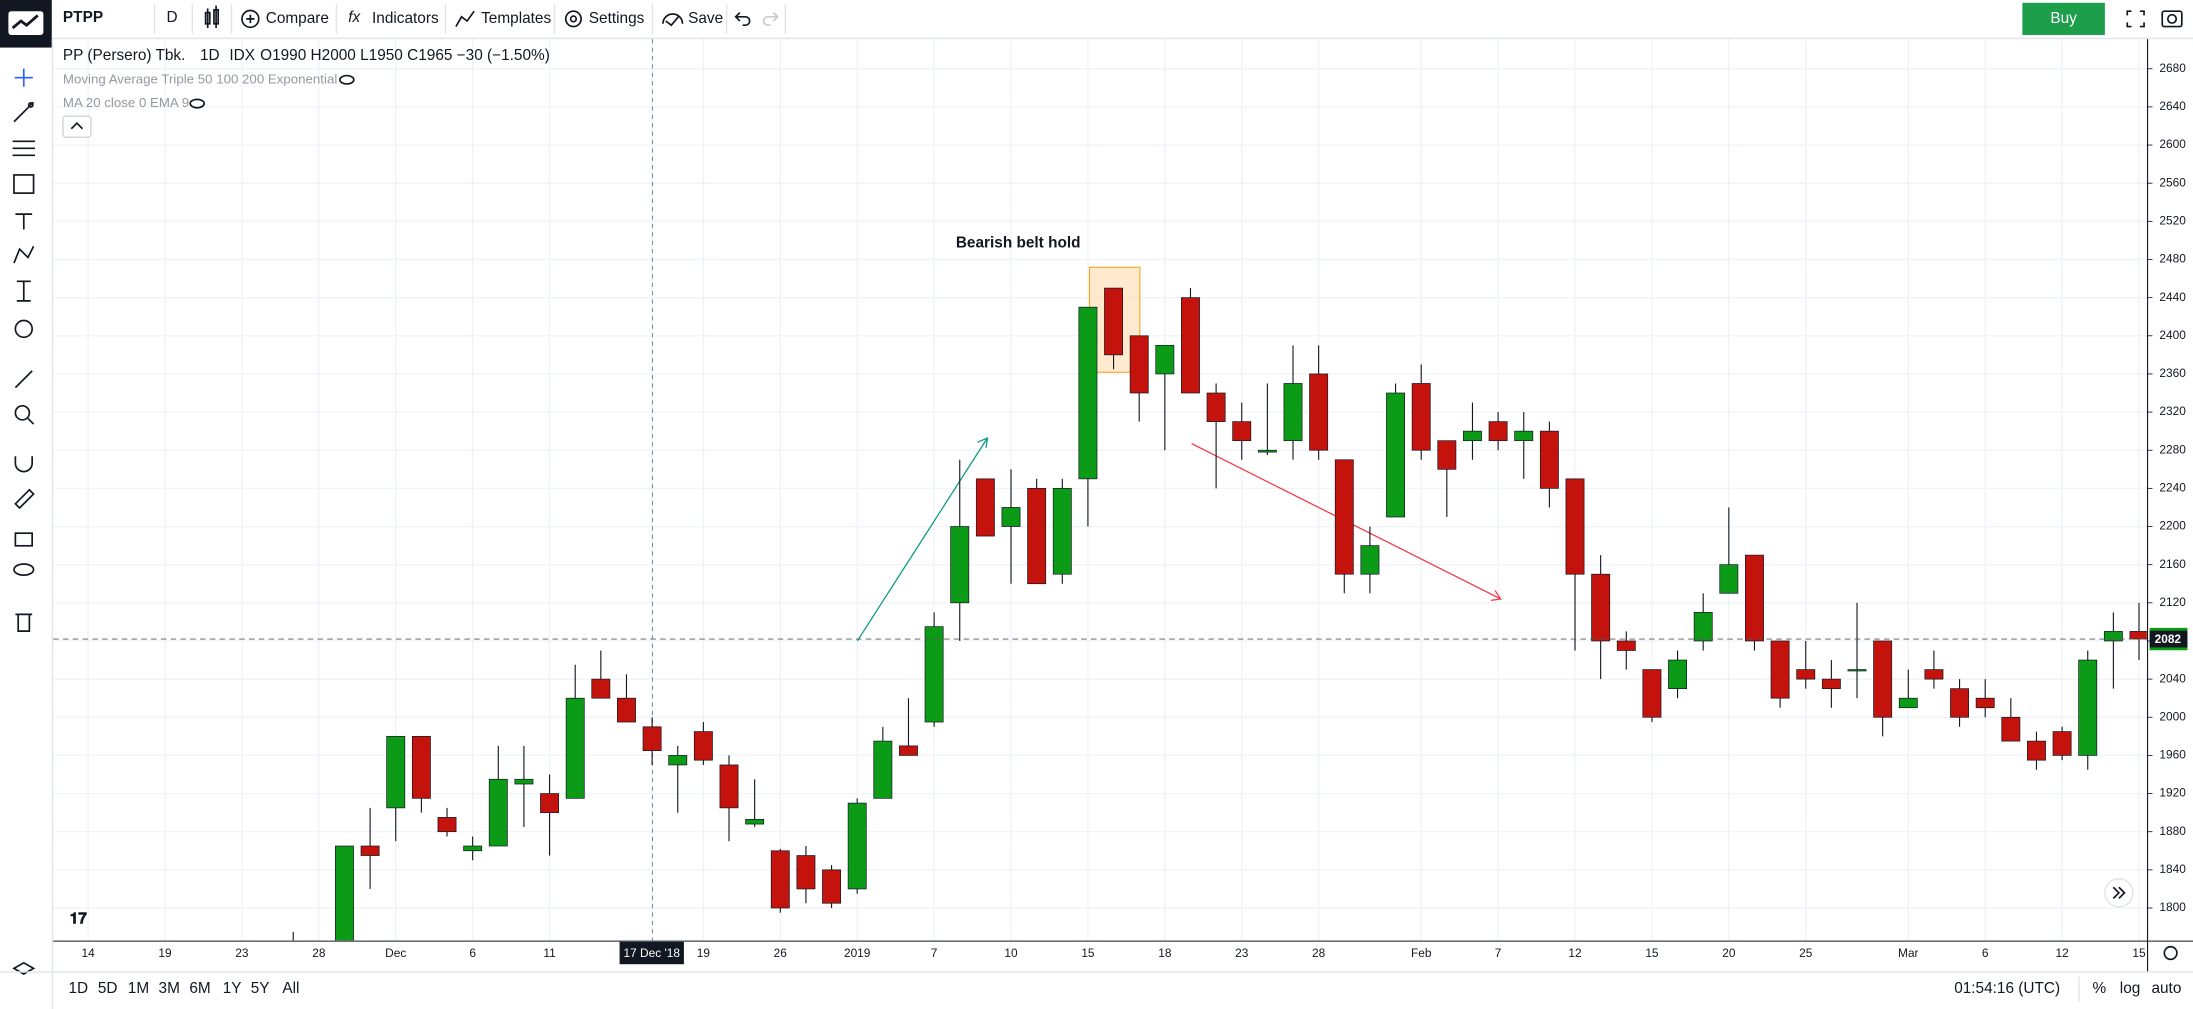  I want to click on y-tick-label: 1800, so click(2172, 907).